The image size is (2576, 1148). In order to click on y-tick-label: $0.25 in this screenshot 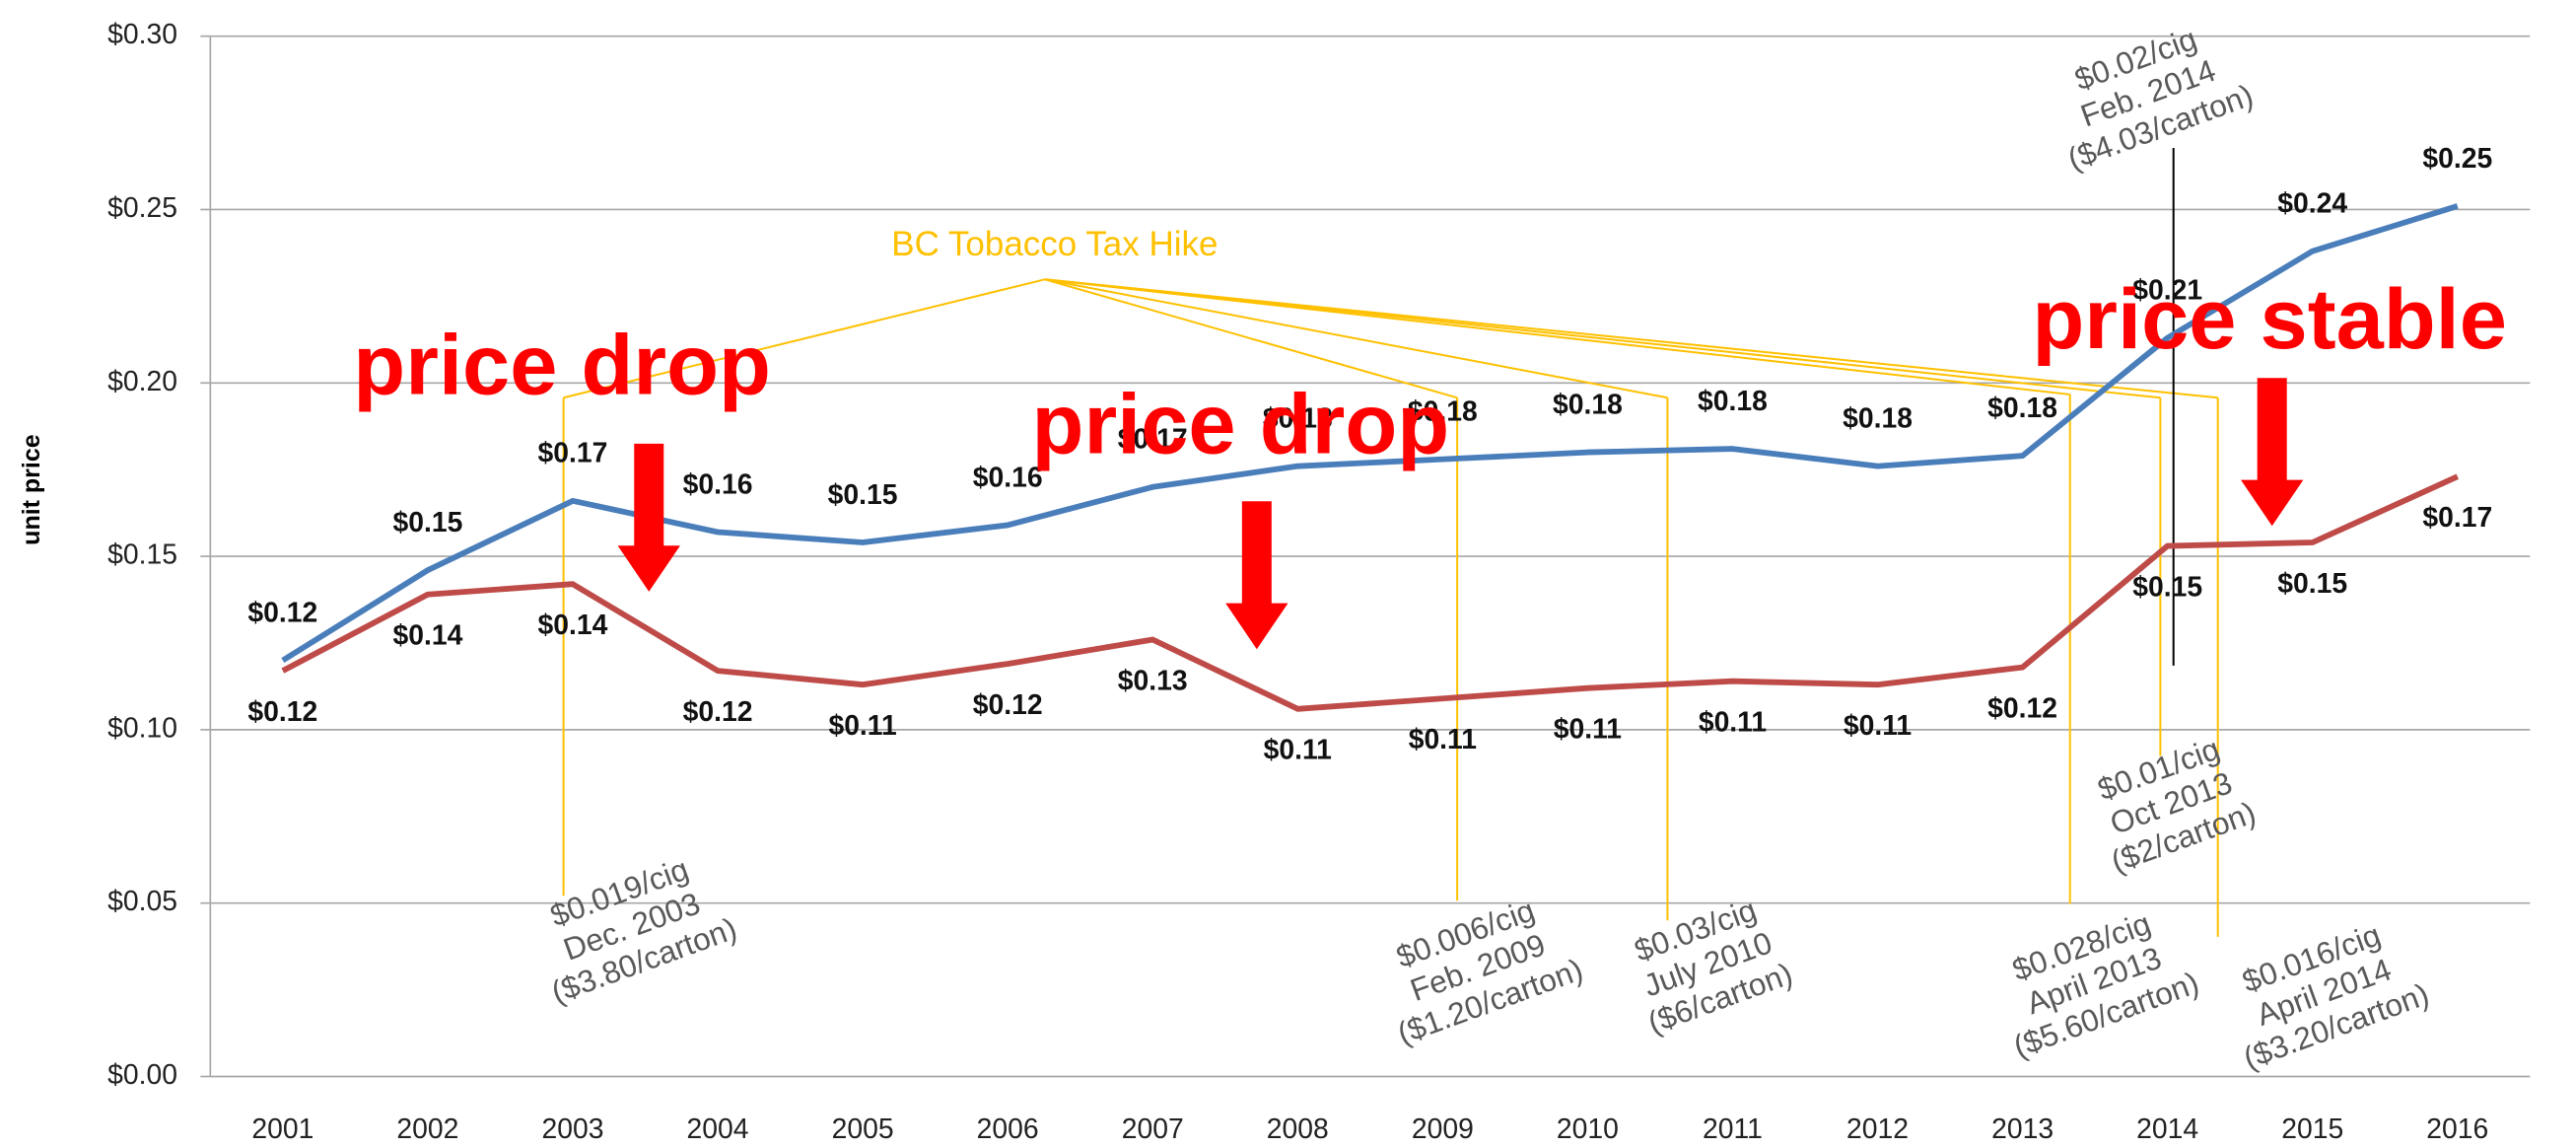, I will do `click(142, 208)`.